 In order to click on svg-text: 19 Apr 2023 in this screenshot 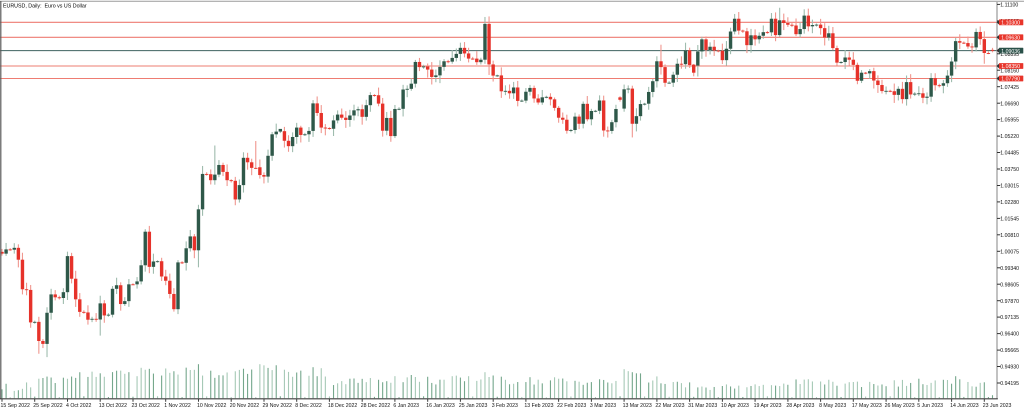, I will do `click(768, 406)`.